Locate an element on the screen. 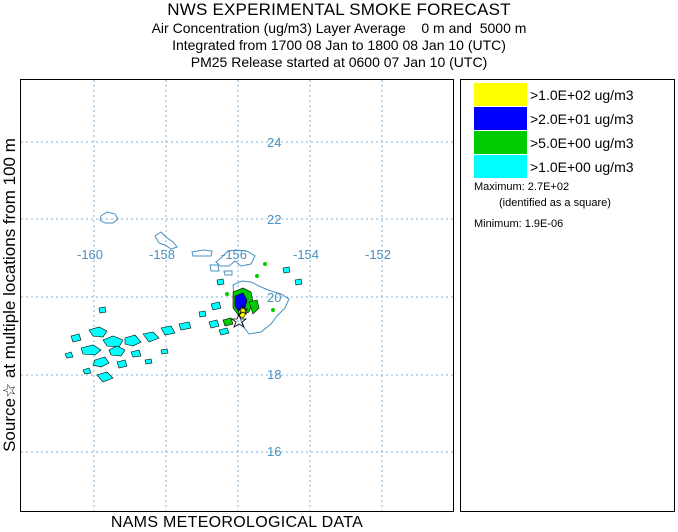 This screenshot has width=678, height=532. island-oahu is located at coordinates (166, 240).